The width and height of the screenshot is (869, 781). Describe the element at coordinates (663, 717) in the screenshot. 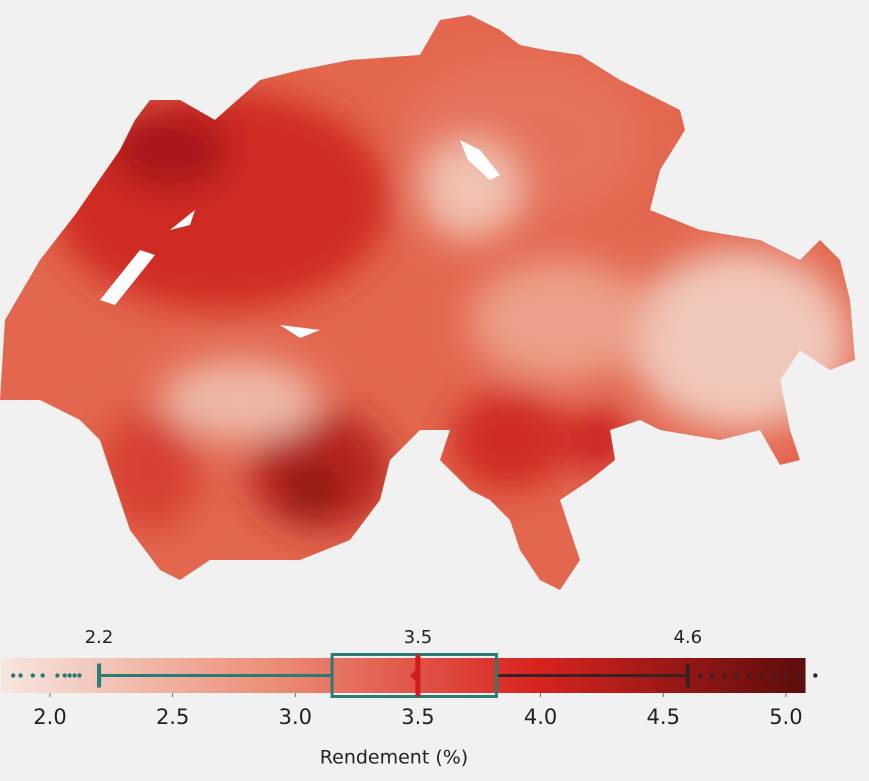

I see `x-tick-label: 4.5` at that location.